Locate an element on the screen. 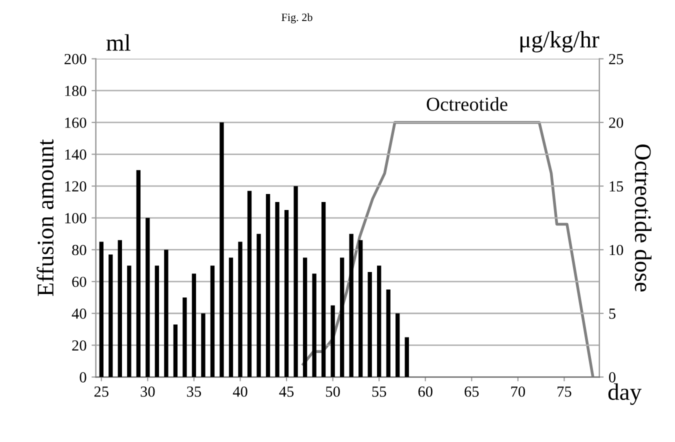 The height and width of the screenshot is (442, 675). y-tick-label: 140 is located at coordinates (75, 154).